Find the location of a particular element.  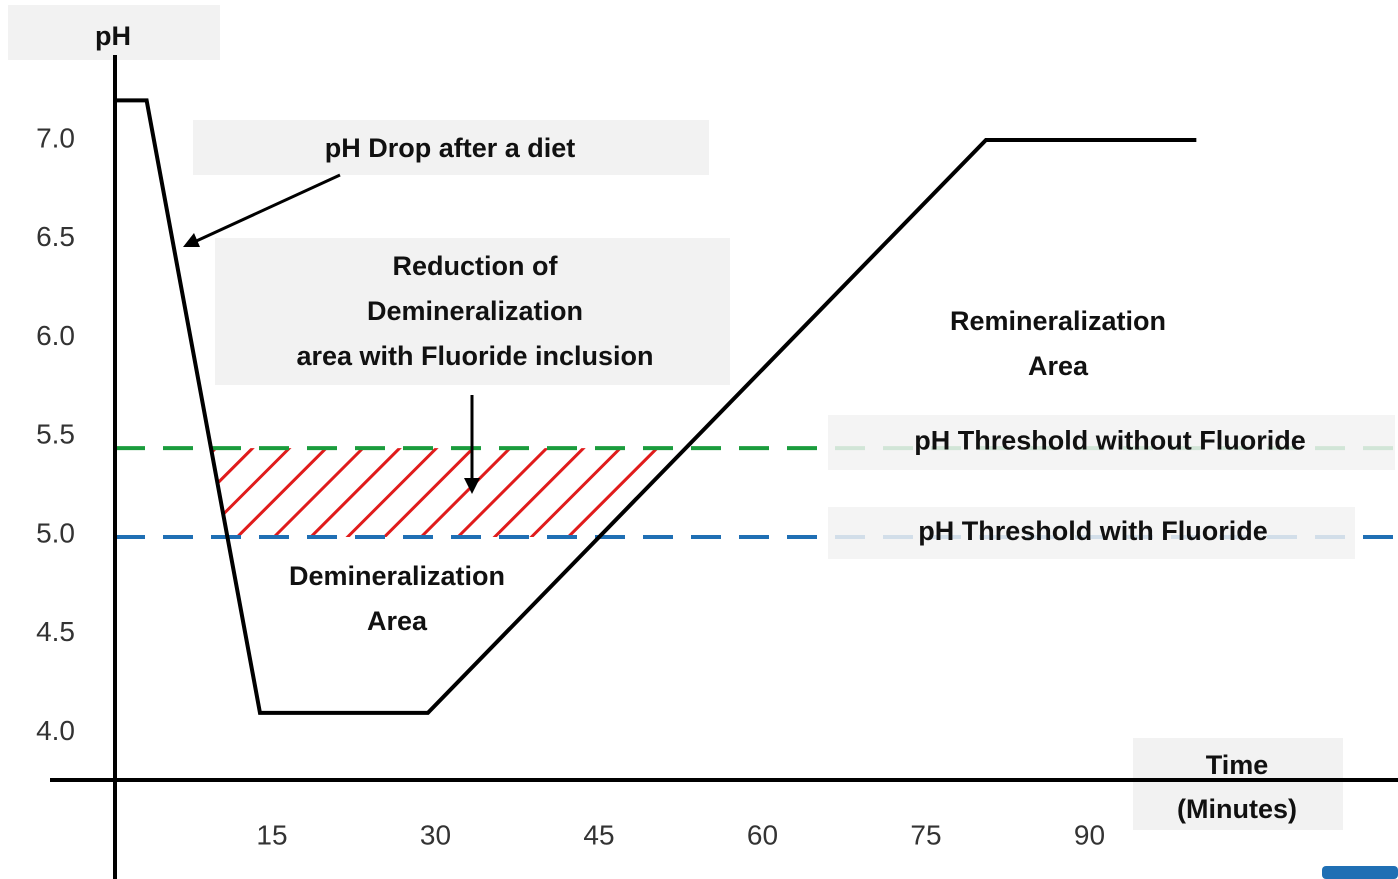

x-axis-label: Time is located at coordinates (1237, 765).